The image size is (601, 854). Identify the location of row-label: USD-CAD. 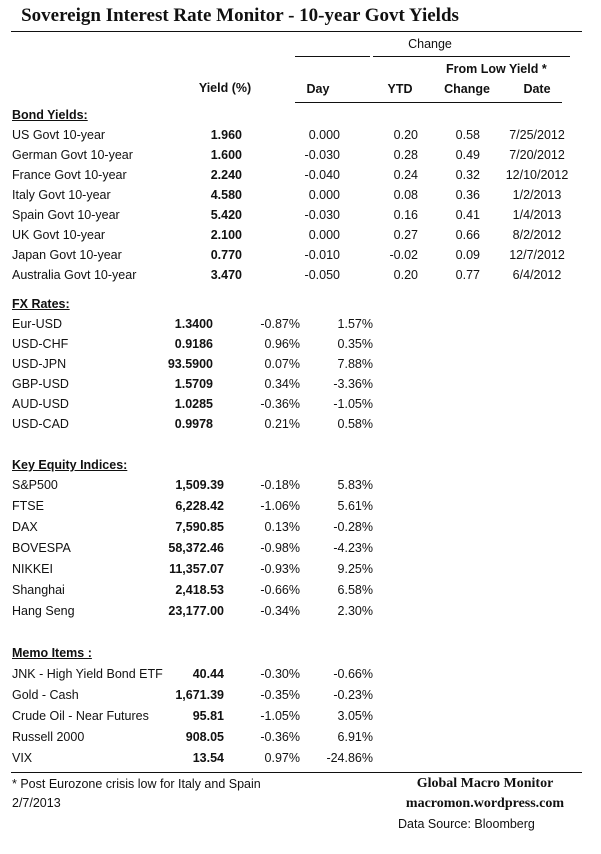
(40, 424).